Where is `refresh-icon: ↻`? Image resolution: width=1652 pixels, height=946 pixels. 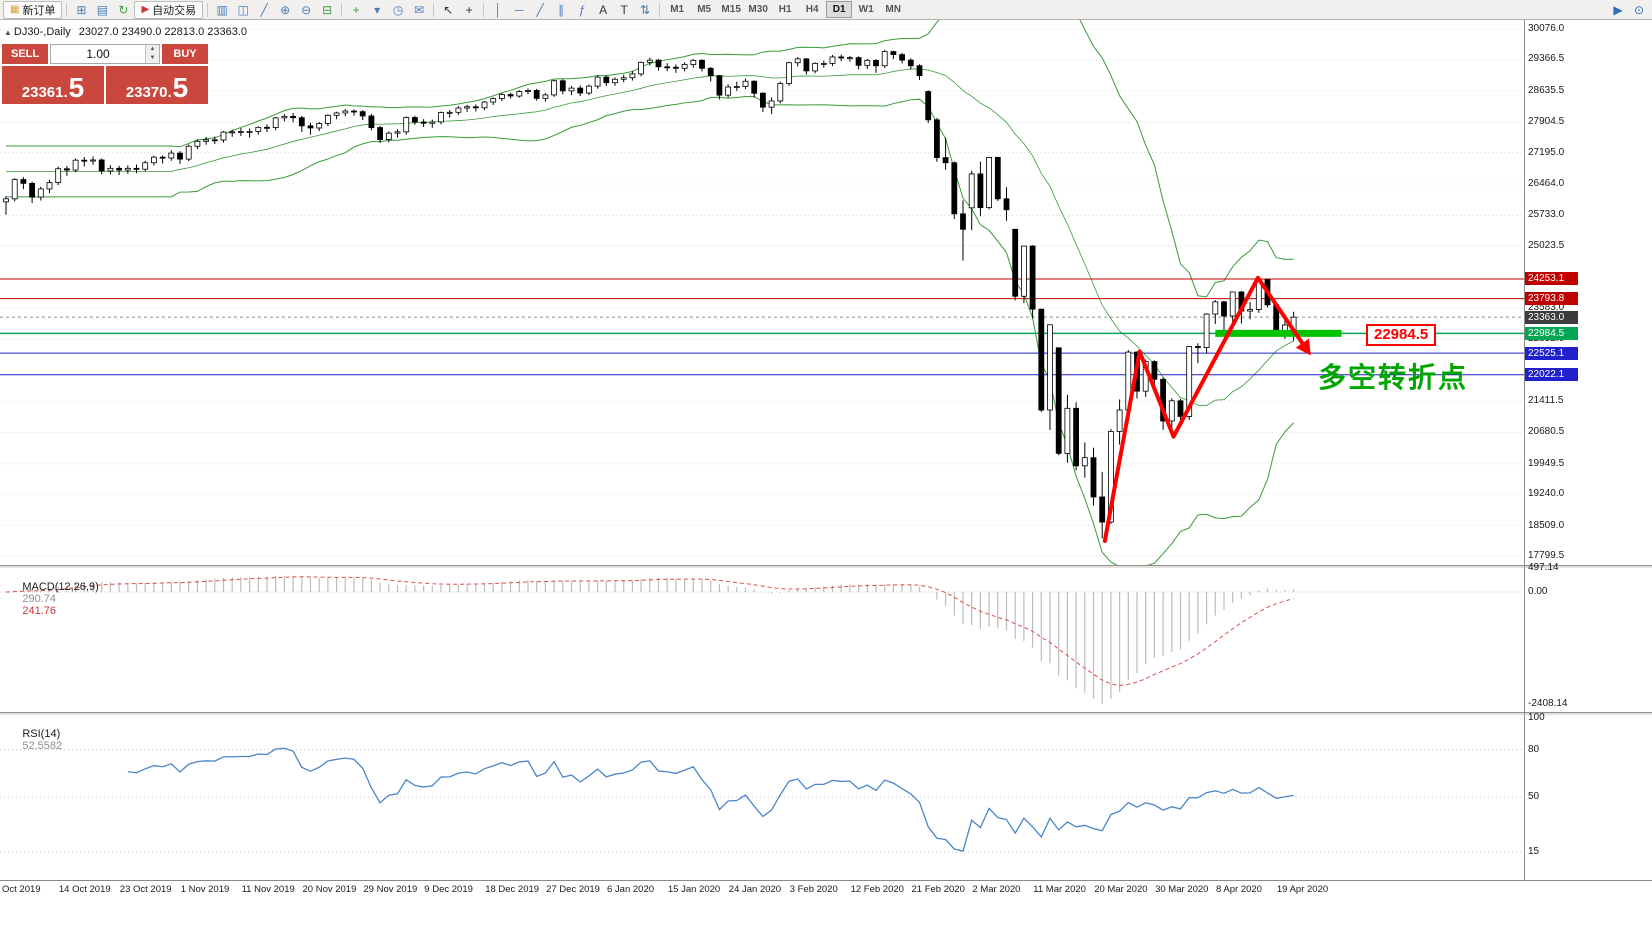 refresh-icon: ↻ is located at coordinates (123, 9).